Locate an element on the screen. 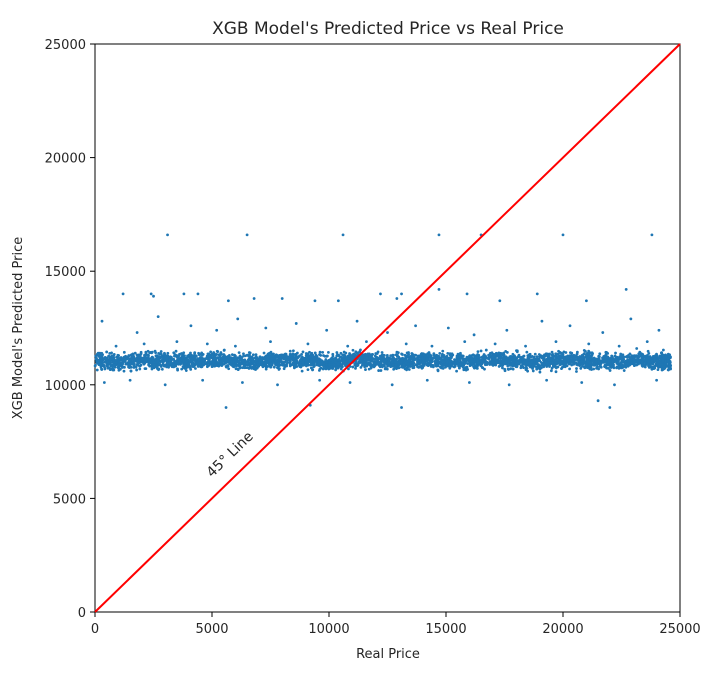 The height and width of the screenshot is (677, 707). x-tick-label: 25000 is located at coordinates (679, 629).